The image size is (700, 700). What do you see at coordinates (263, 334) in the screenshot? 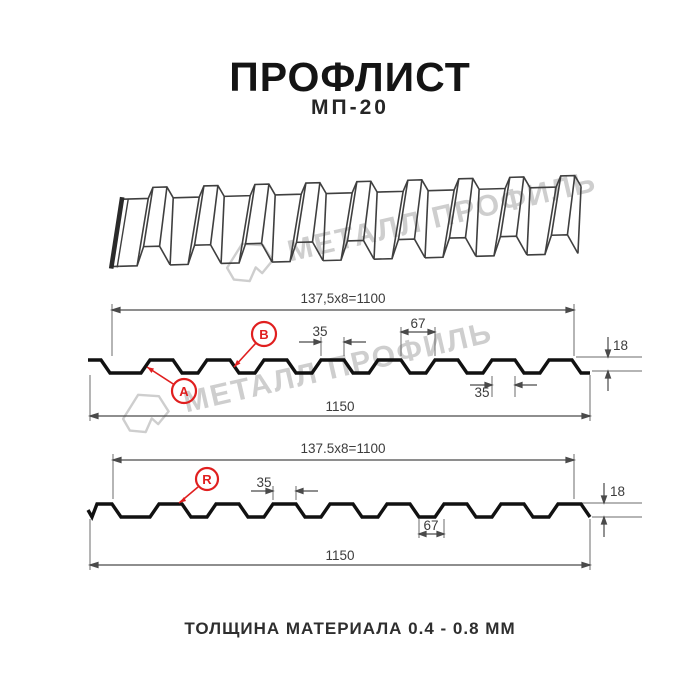
I see `side-label-b-letter: B` at bounding box center [263, 334].